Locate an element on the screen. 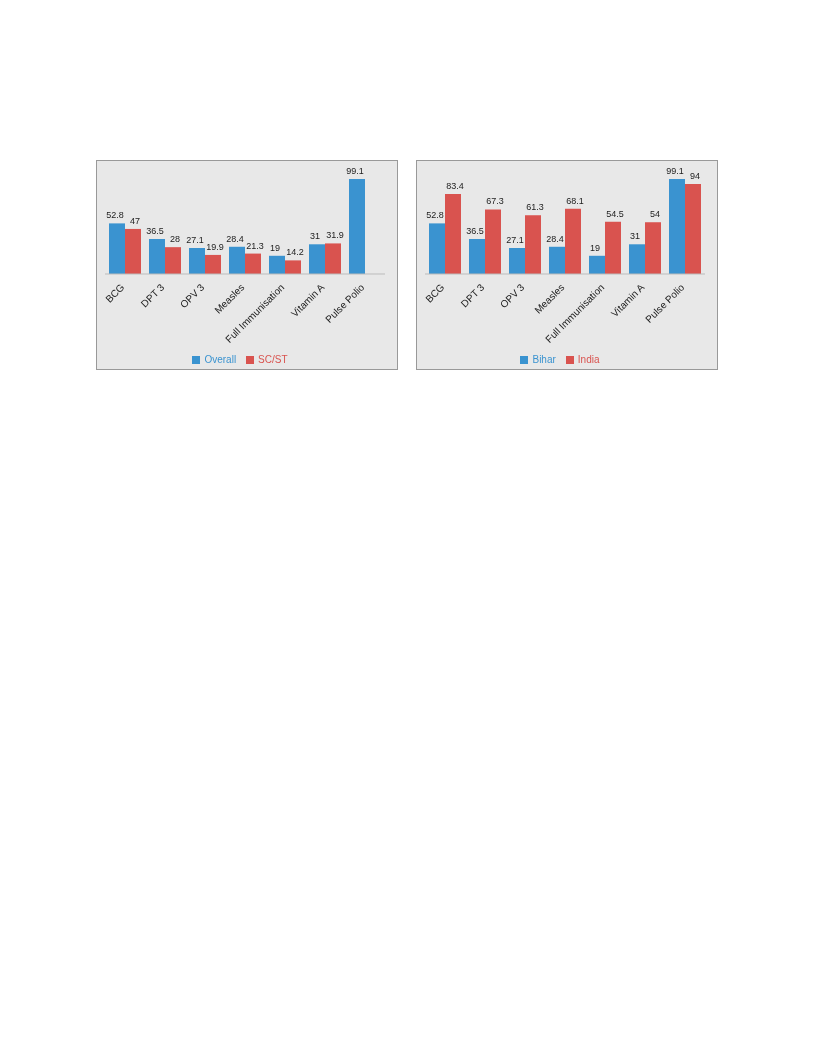 The width and height of the screenshot is (816, 1056). legend-label: SC/ST is located at coordinates (273, 359).